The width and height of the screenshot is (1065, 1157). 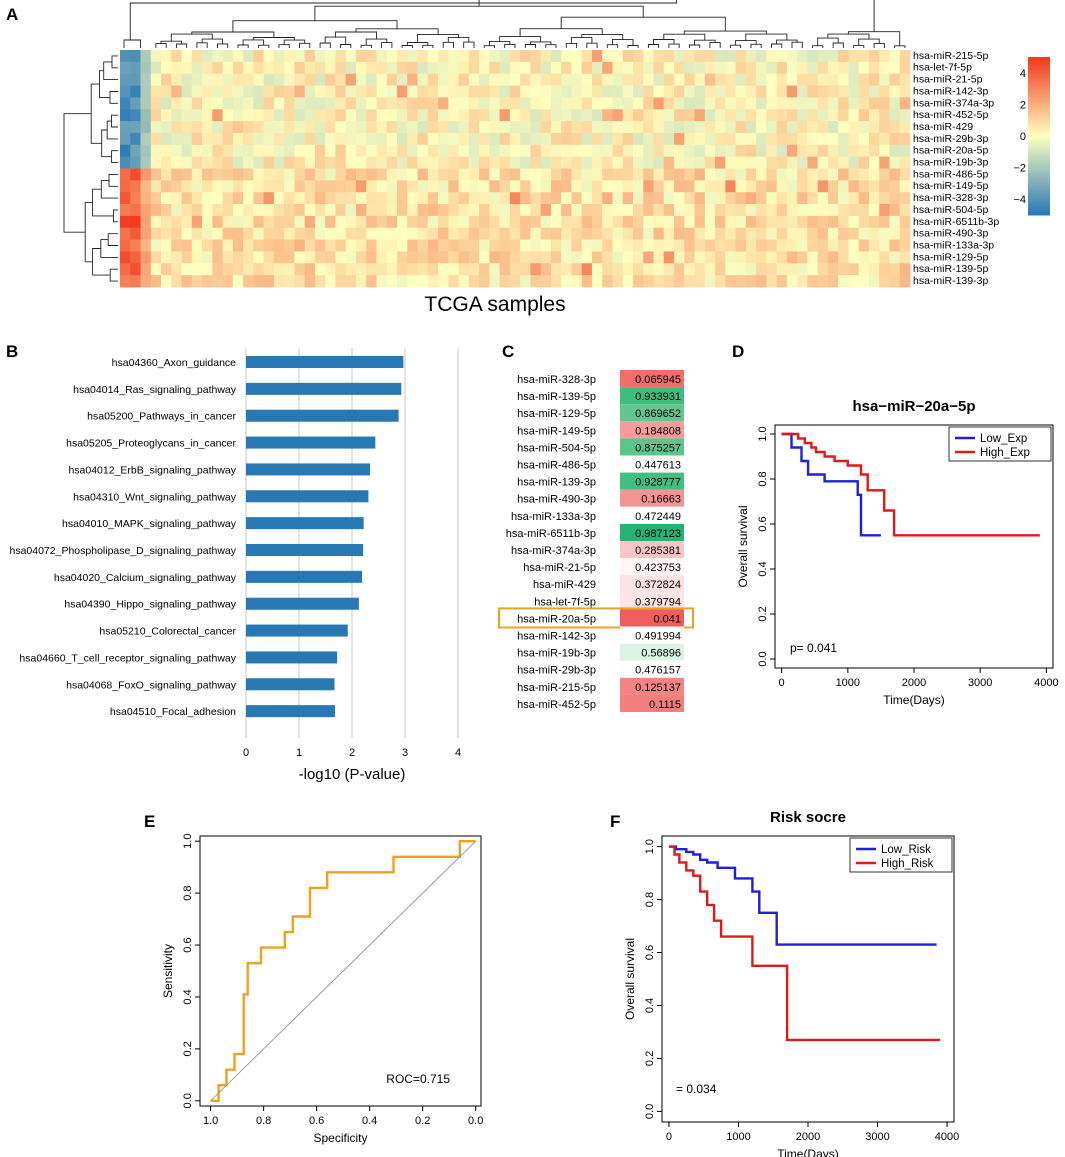 I want to click on heatmap-row-label: hsa-miR-486-5p, so click(x=950, y=174).